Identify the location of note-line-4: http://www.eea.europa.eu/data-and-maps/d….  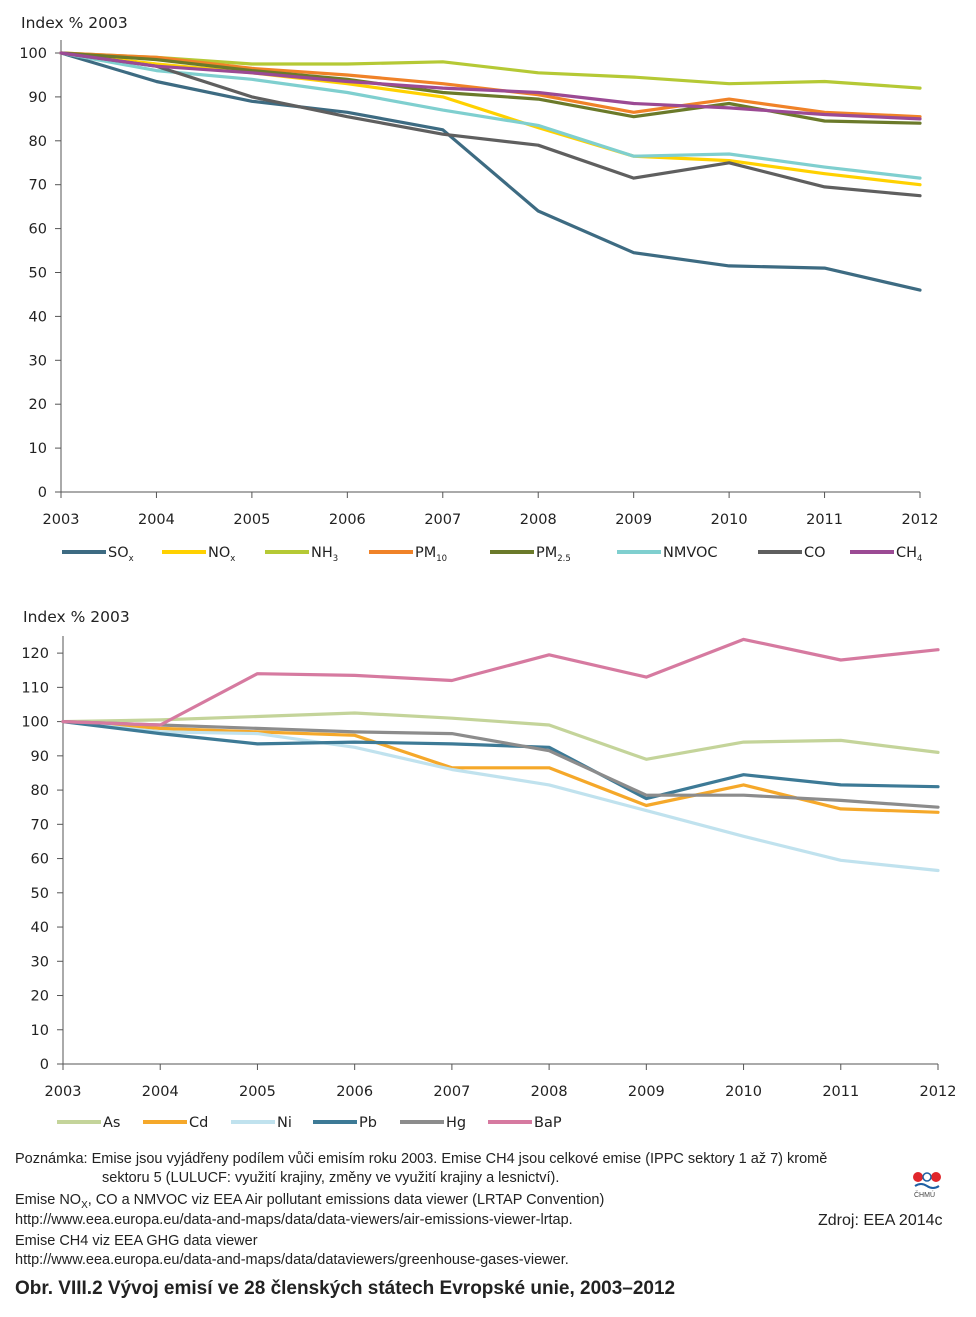
(294, 1220).